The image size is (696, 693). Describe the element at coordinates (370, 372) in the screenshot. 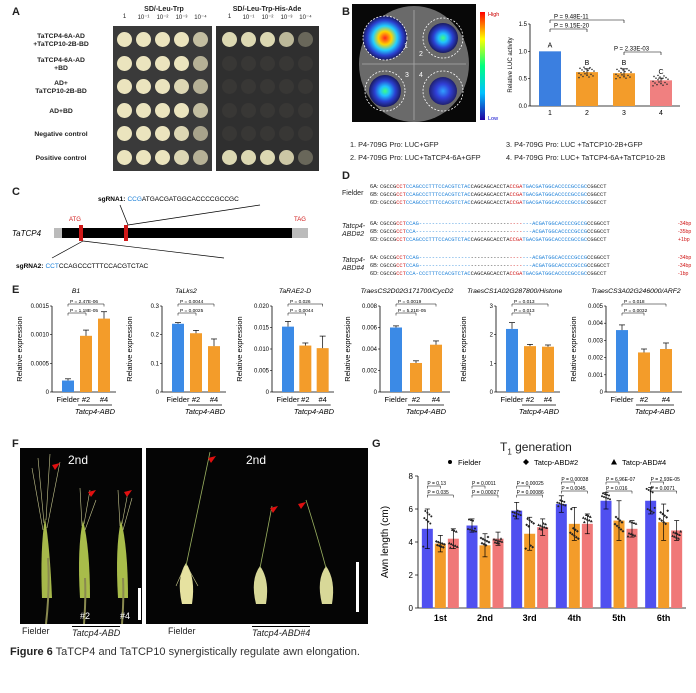

I see `ytick: 0.002` at that location.